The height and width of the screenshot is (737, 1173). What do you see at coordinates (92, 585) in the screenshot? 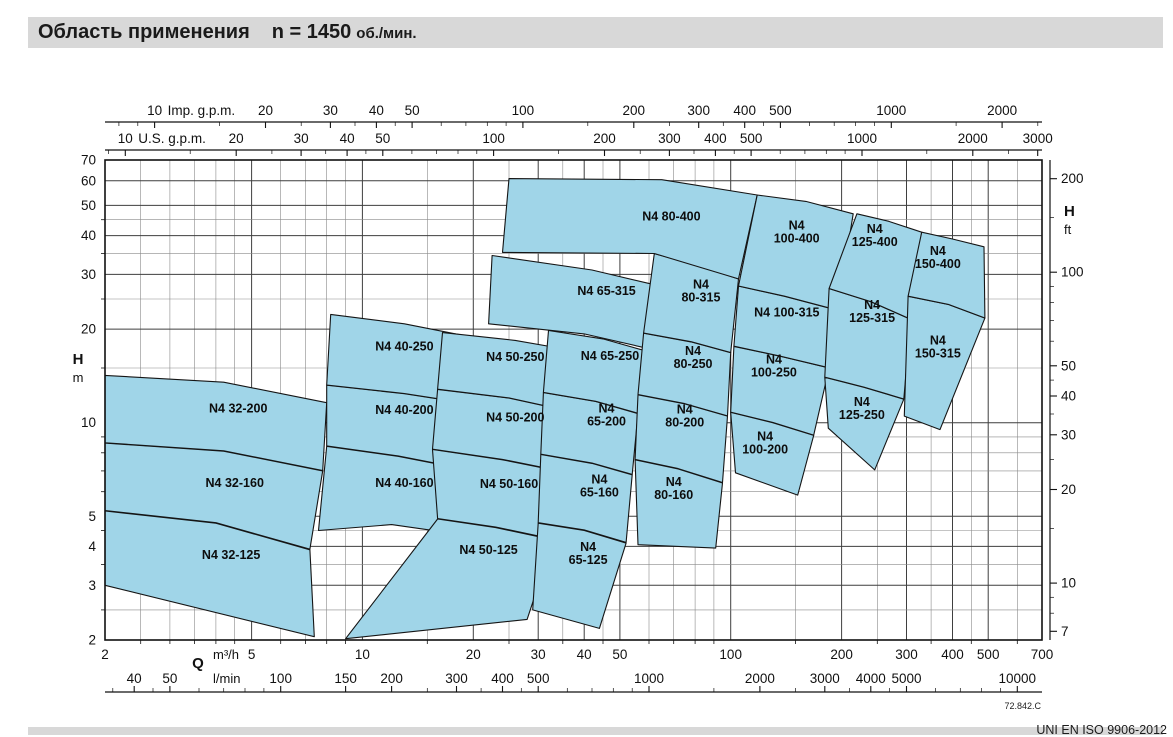
I see `tick-label: 3` at bounding box center [92, 585].